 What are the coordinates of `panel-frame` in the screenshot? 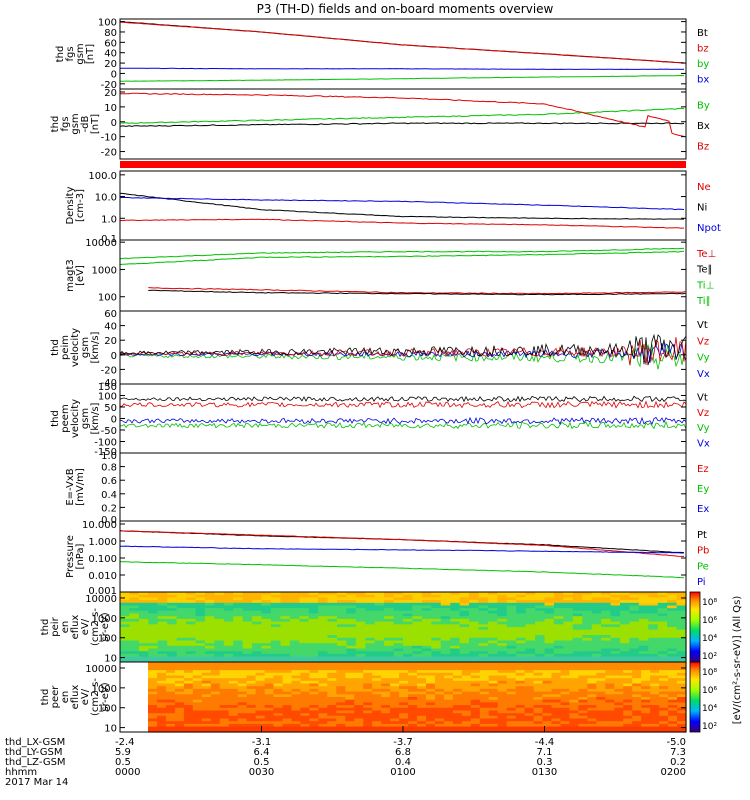 It's located at (403, 418).